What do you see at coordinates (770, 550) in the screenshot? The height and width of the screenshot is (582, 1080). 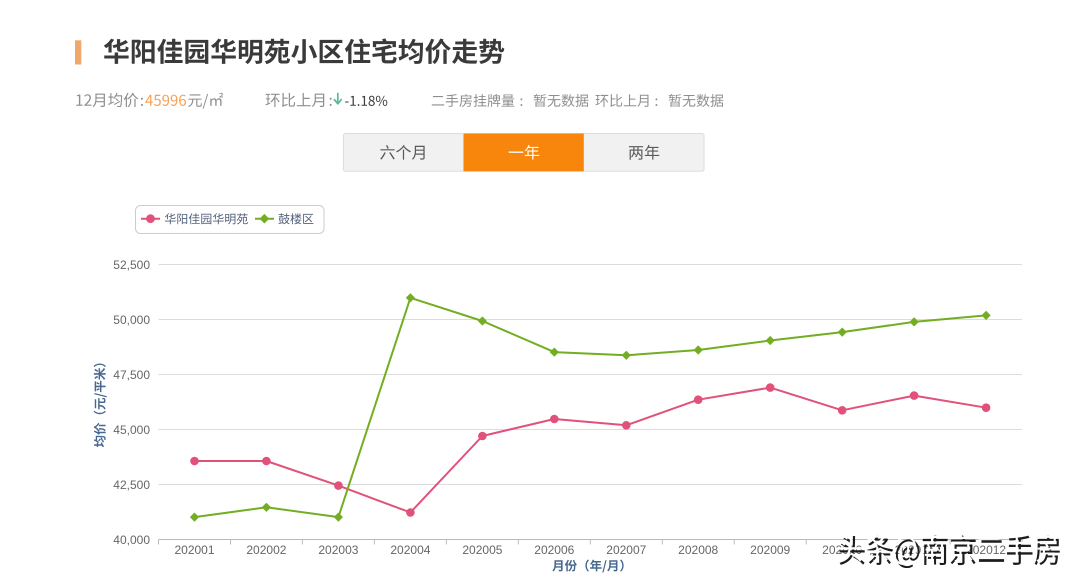 I see `svg-text: 202009` at bounding box center [770, 550].